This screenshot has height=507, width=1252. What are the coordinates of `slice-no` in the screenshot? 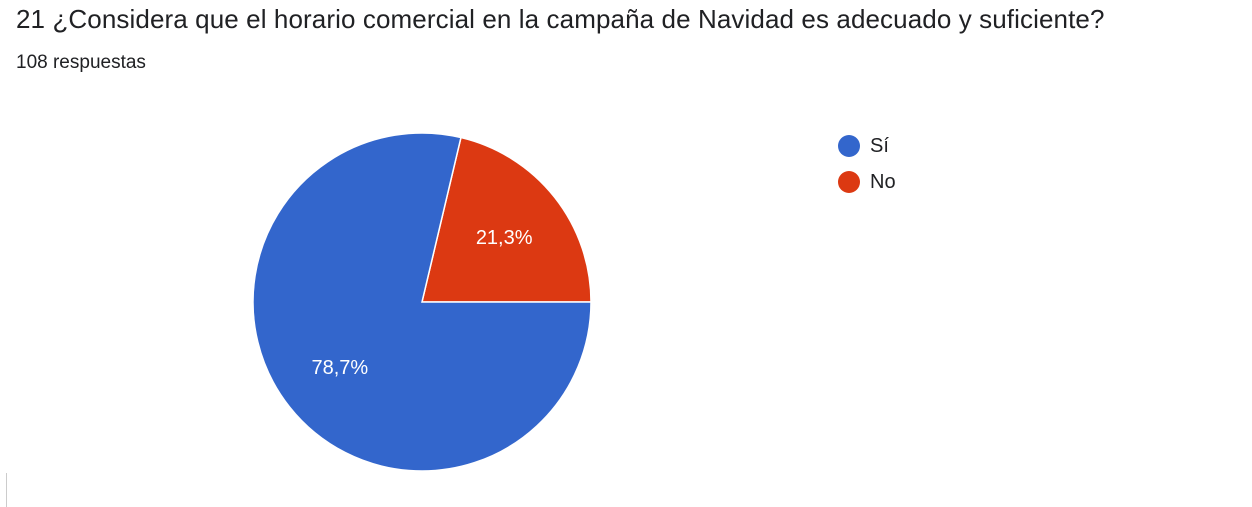 It's located at (506, 219).